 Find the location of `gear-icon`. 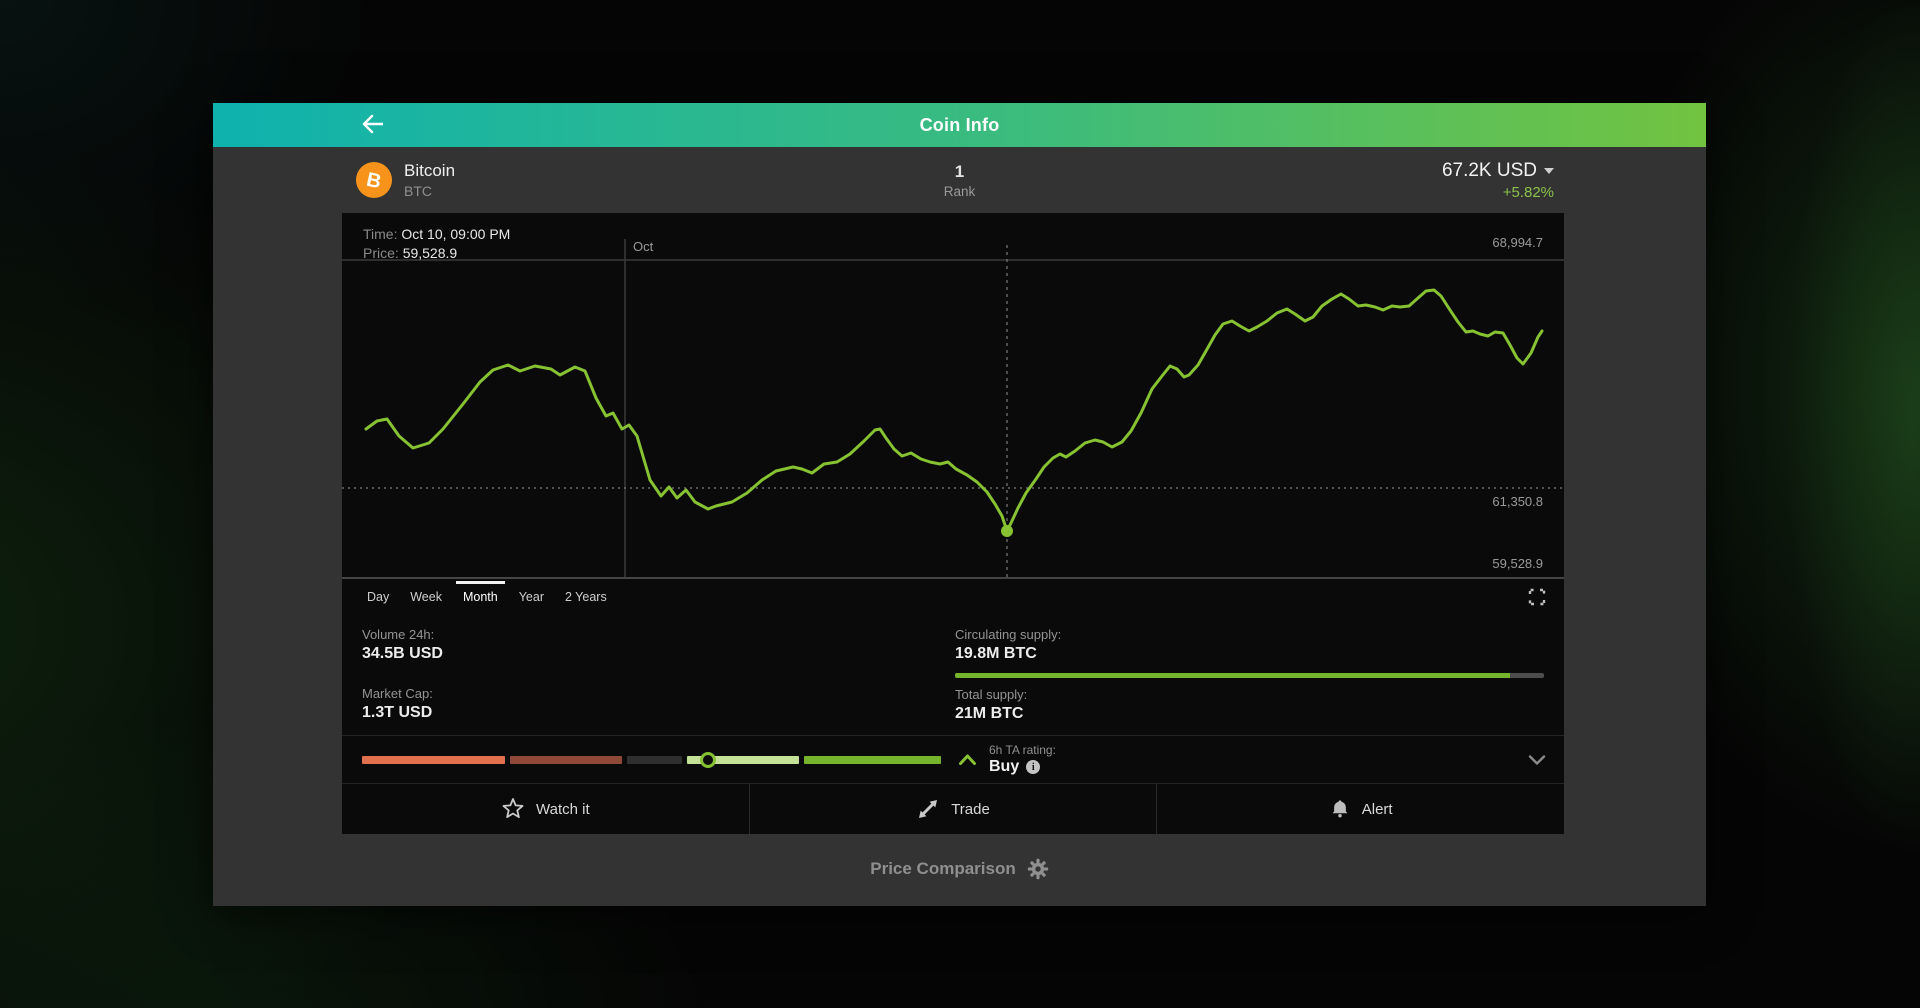

gear-icon is located at coordinates (1037, 869).